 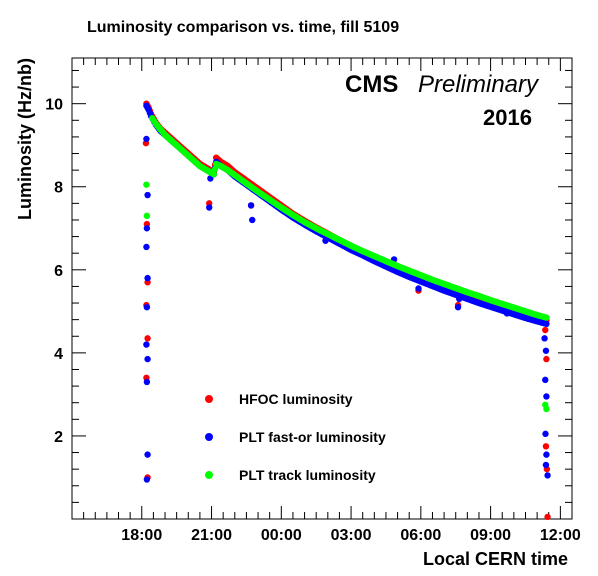 What do you see at coordinates (141, 535) in the screenshot?
I see `x-tick-label: 18:00` at bounding box center [141, 535].